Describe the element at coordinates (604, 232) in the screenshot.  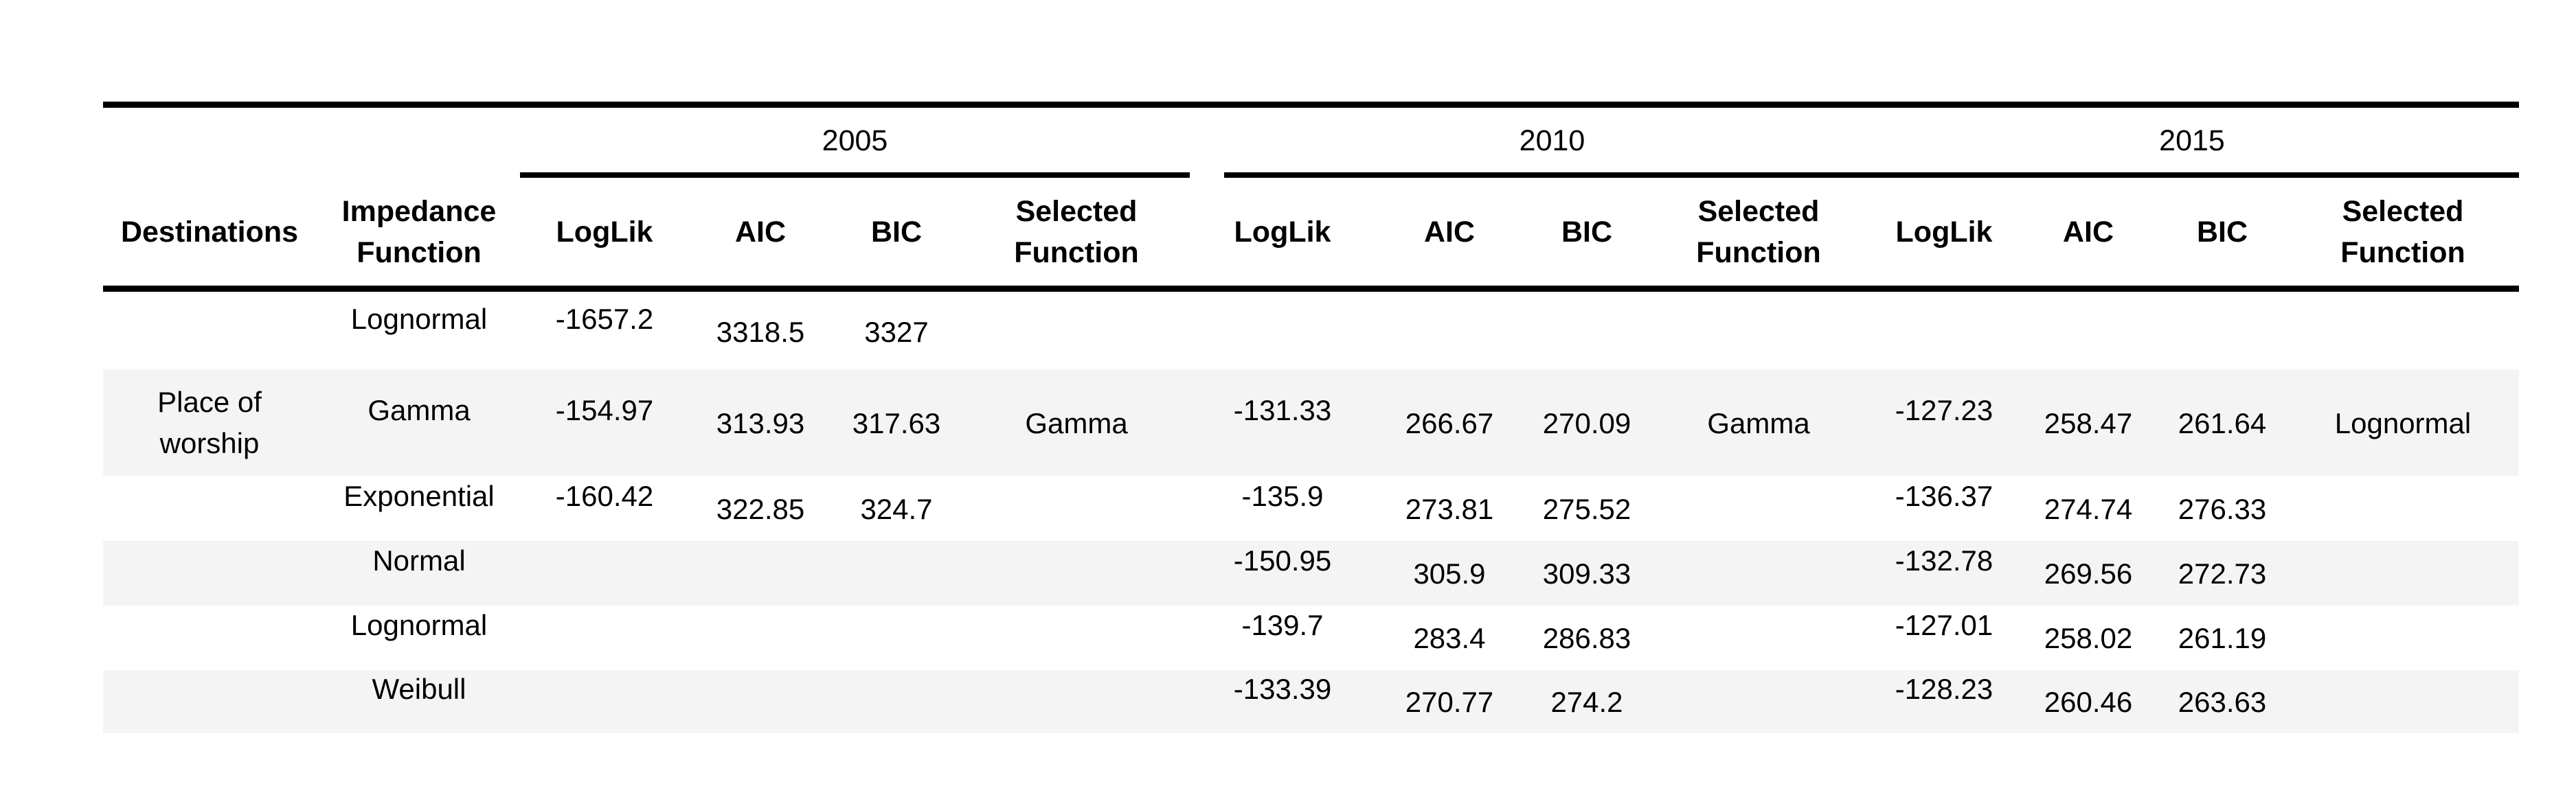
I see `col-header-loglik-0: LogLik` at that location.